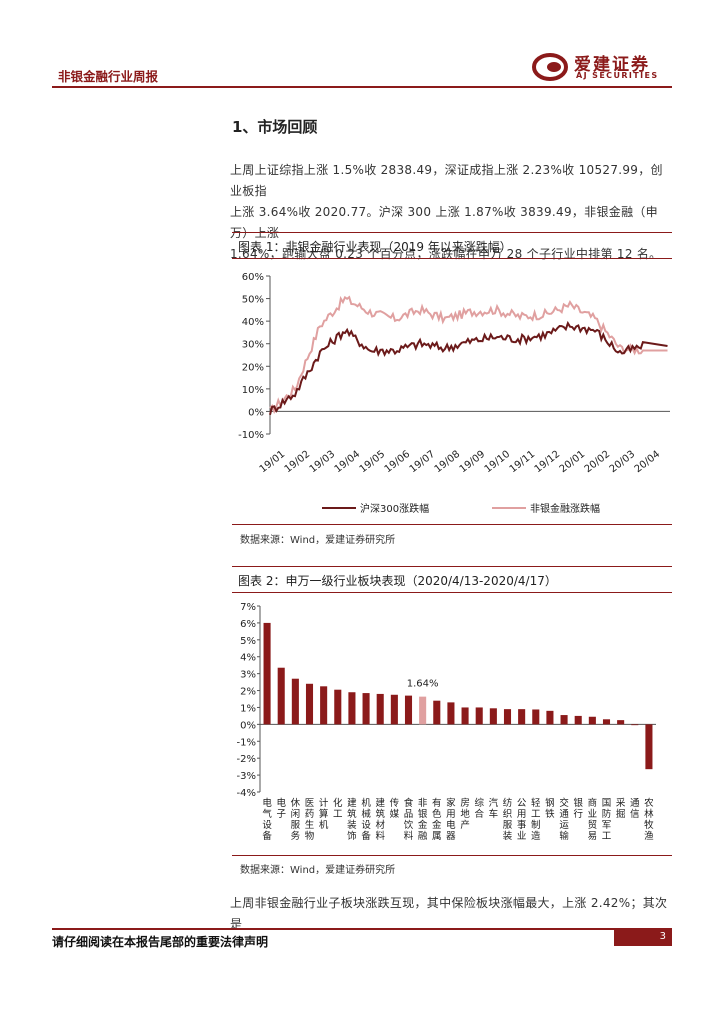 The height and width of the screenshot is (1024, 724). Describe the element at coordinates (352, 814) in the screenshot. I see `category-label-char: 筑` at that location.